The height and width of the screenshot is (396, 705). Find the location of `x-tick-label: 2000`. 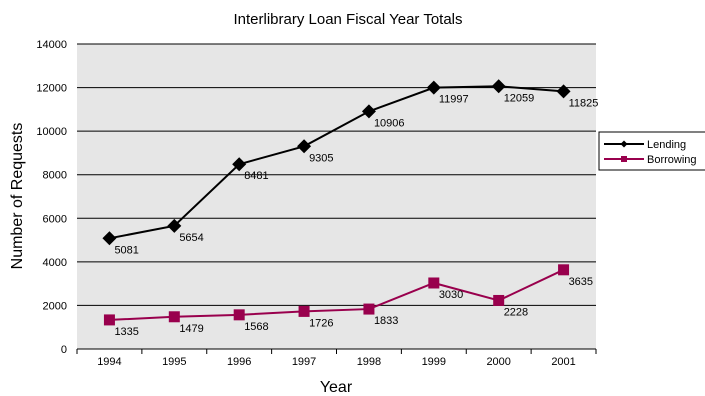

x-tick-label: 2000 is located at coordinates (498, 362).